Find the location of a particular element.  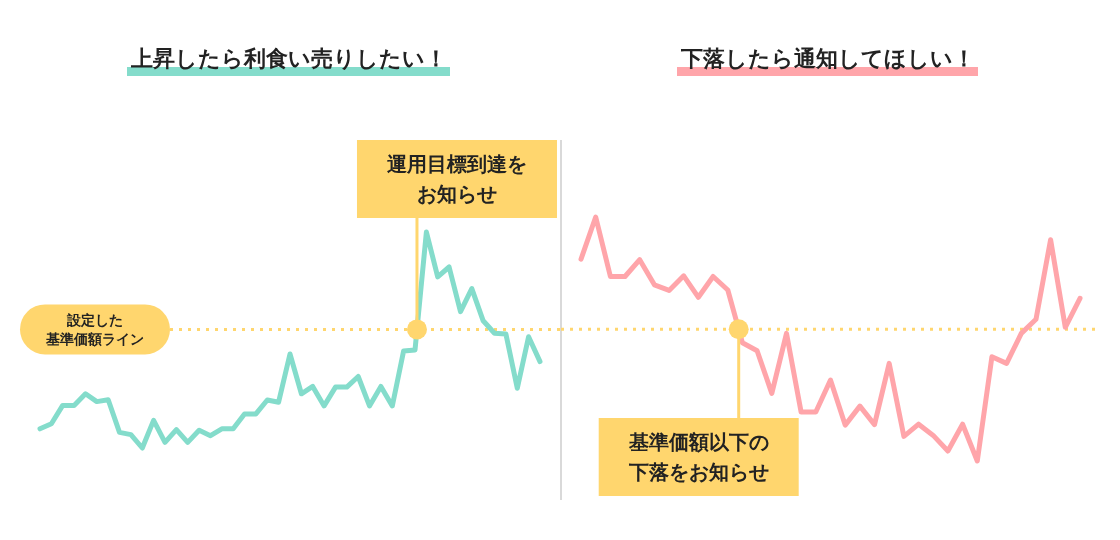

title: 上昇したら利食い売りしたい！ is located at coordinates (289, 58).